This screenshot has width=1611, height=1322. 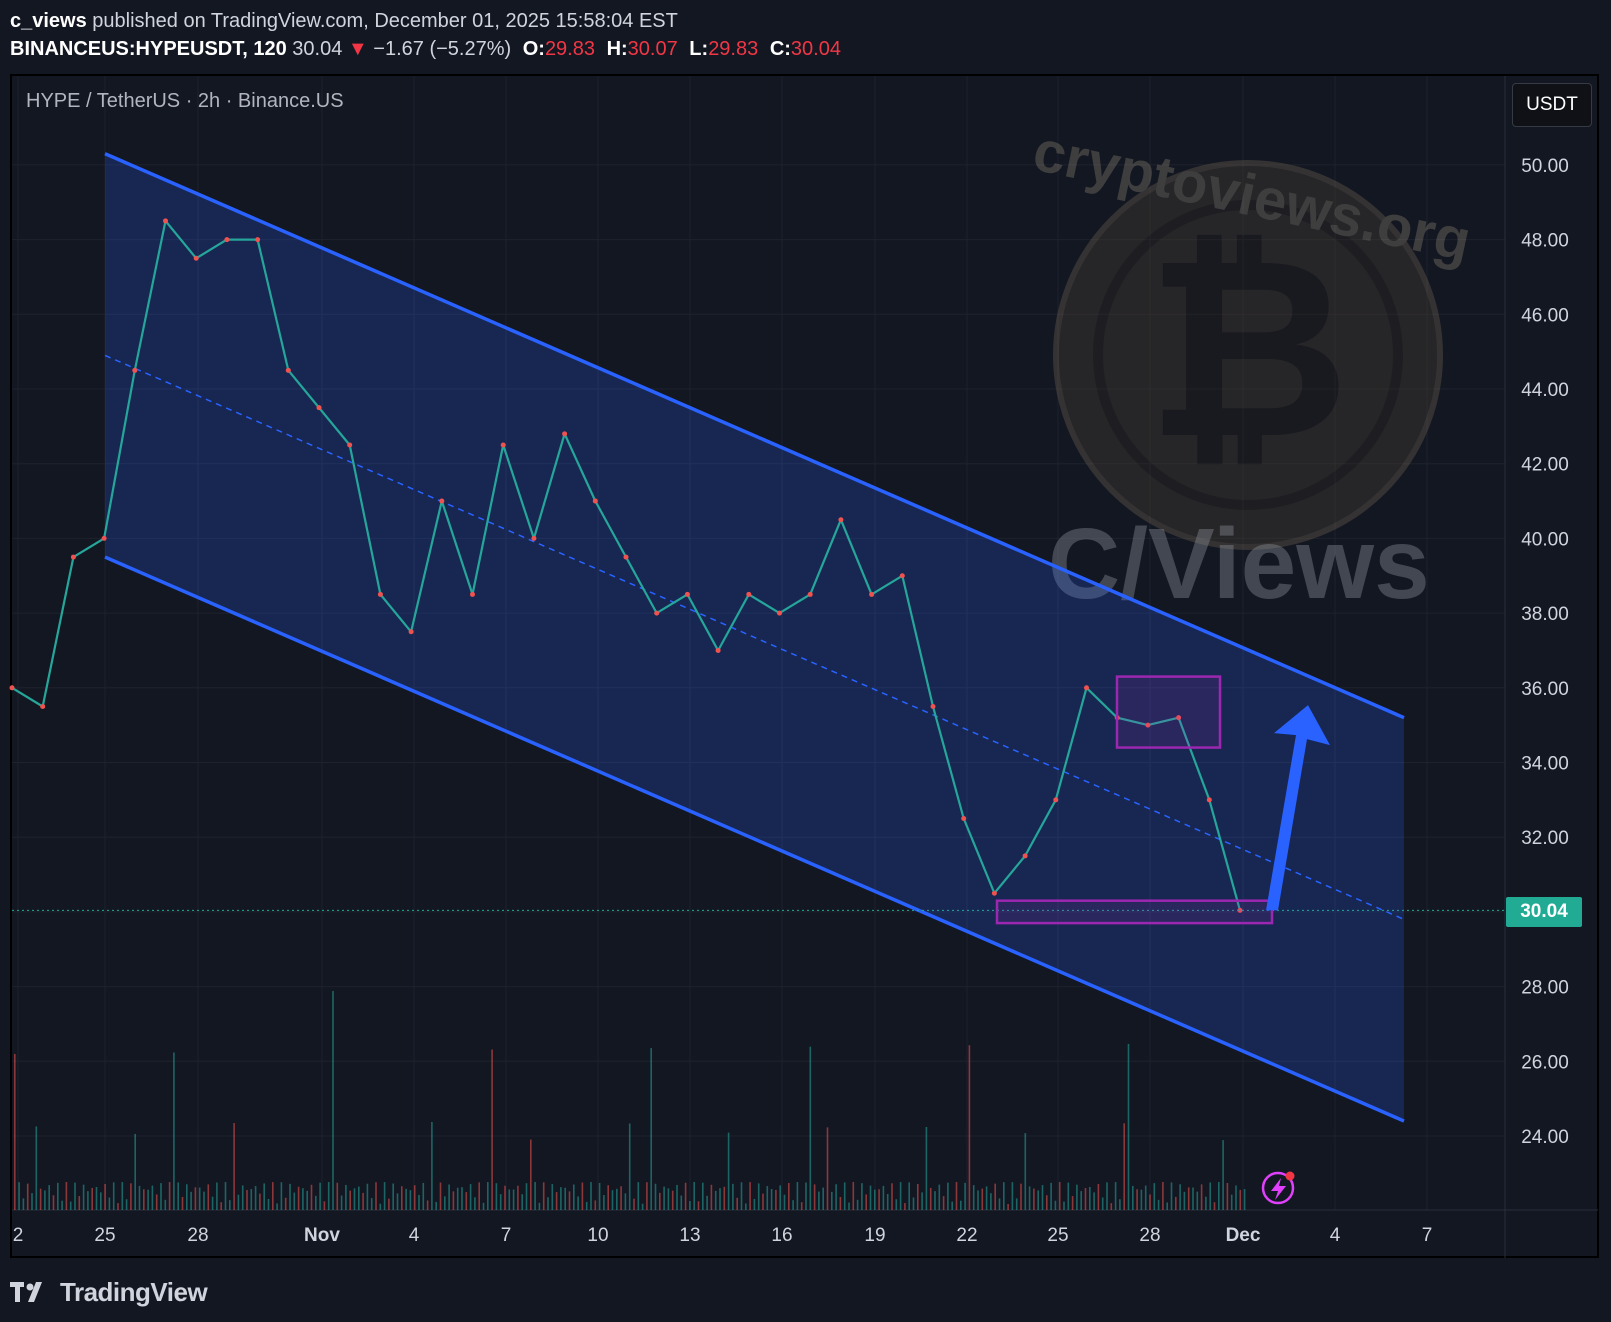 What do you see at coordinates (1545, 764) in the screenshot?
I see `price-tick-label: 34.00` at bounding box center [1545, 764].